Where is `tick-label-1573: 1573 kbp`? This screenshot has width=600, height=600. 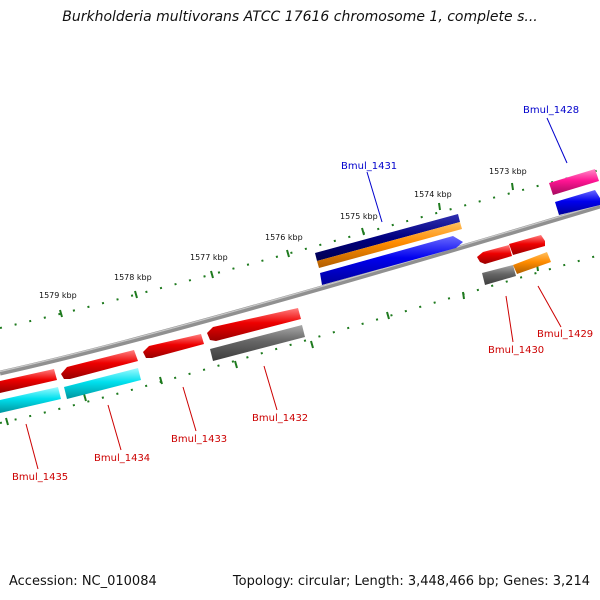
tick-label-1573: 1573 kbp is located at coordinates (508, 171).